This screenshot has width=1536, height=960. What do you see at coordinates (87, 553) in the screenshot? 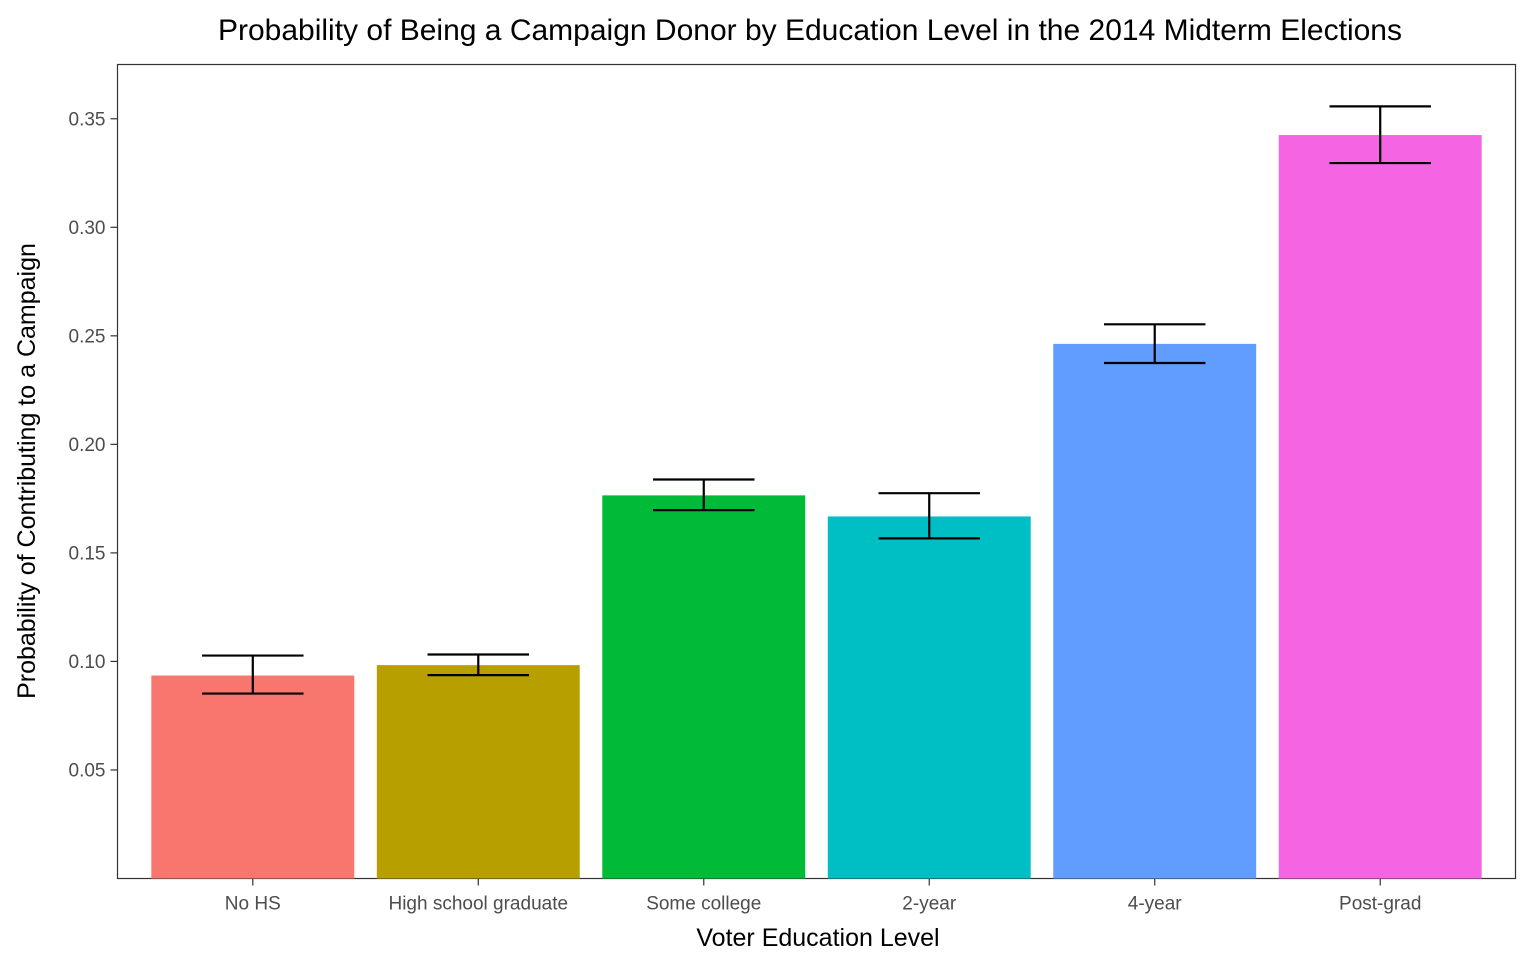
I see `y-tick-label: 0.15` at bounding box center [87, 553].